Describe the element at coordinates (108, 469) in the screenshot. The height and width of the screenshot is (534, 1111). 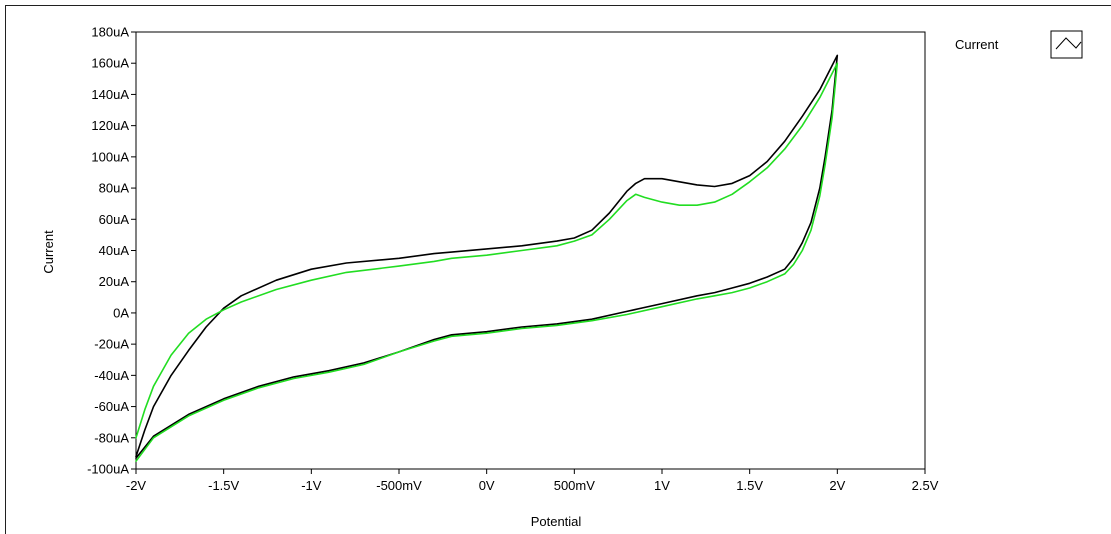
I see `y-tick-label: -100uA` at that location.